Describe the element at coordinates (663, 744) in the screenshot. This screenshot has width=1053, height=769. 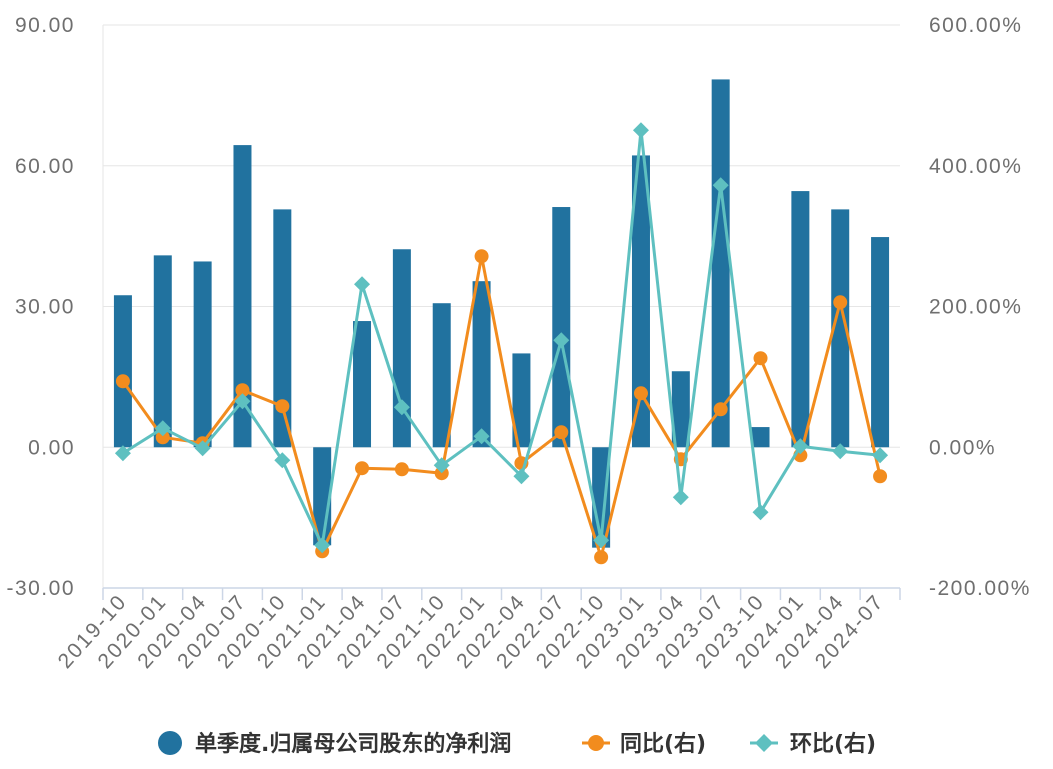
I see `legend-label-yoy: 同比(右)` at that location.